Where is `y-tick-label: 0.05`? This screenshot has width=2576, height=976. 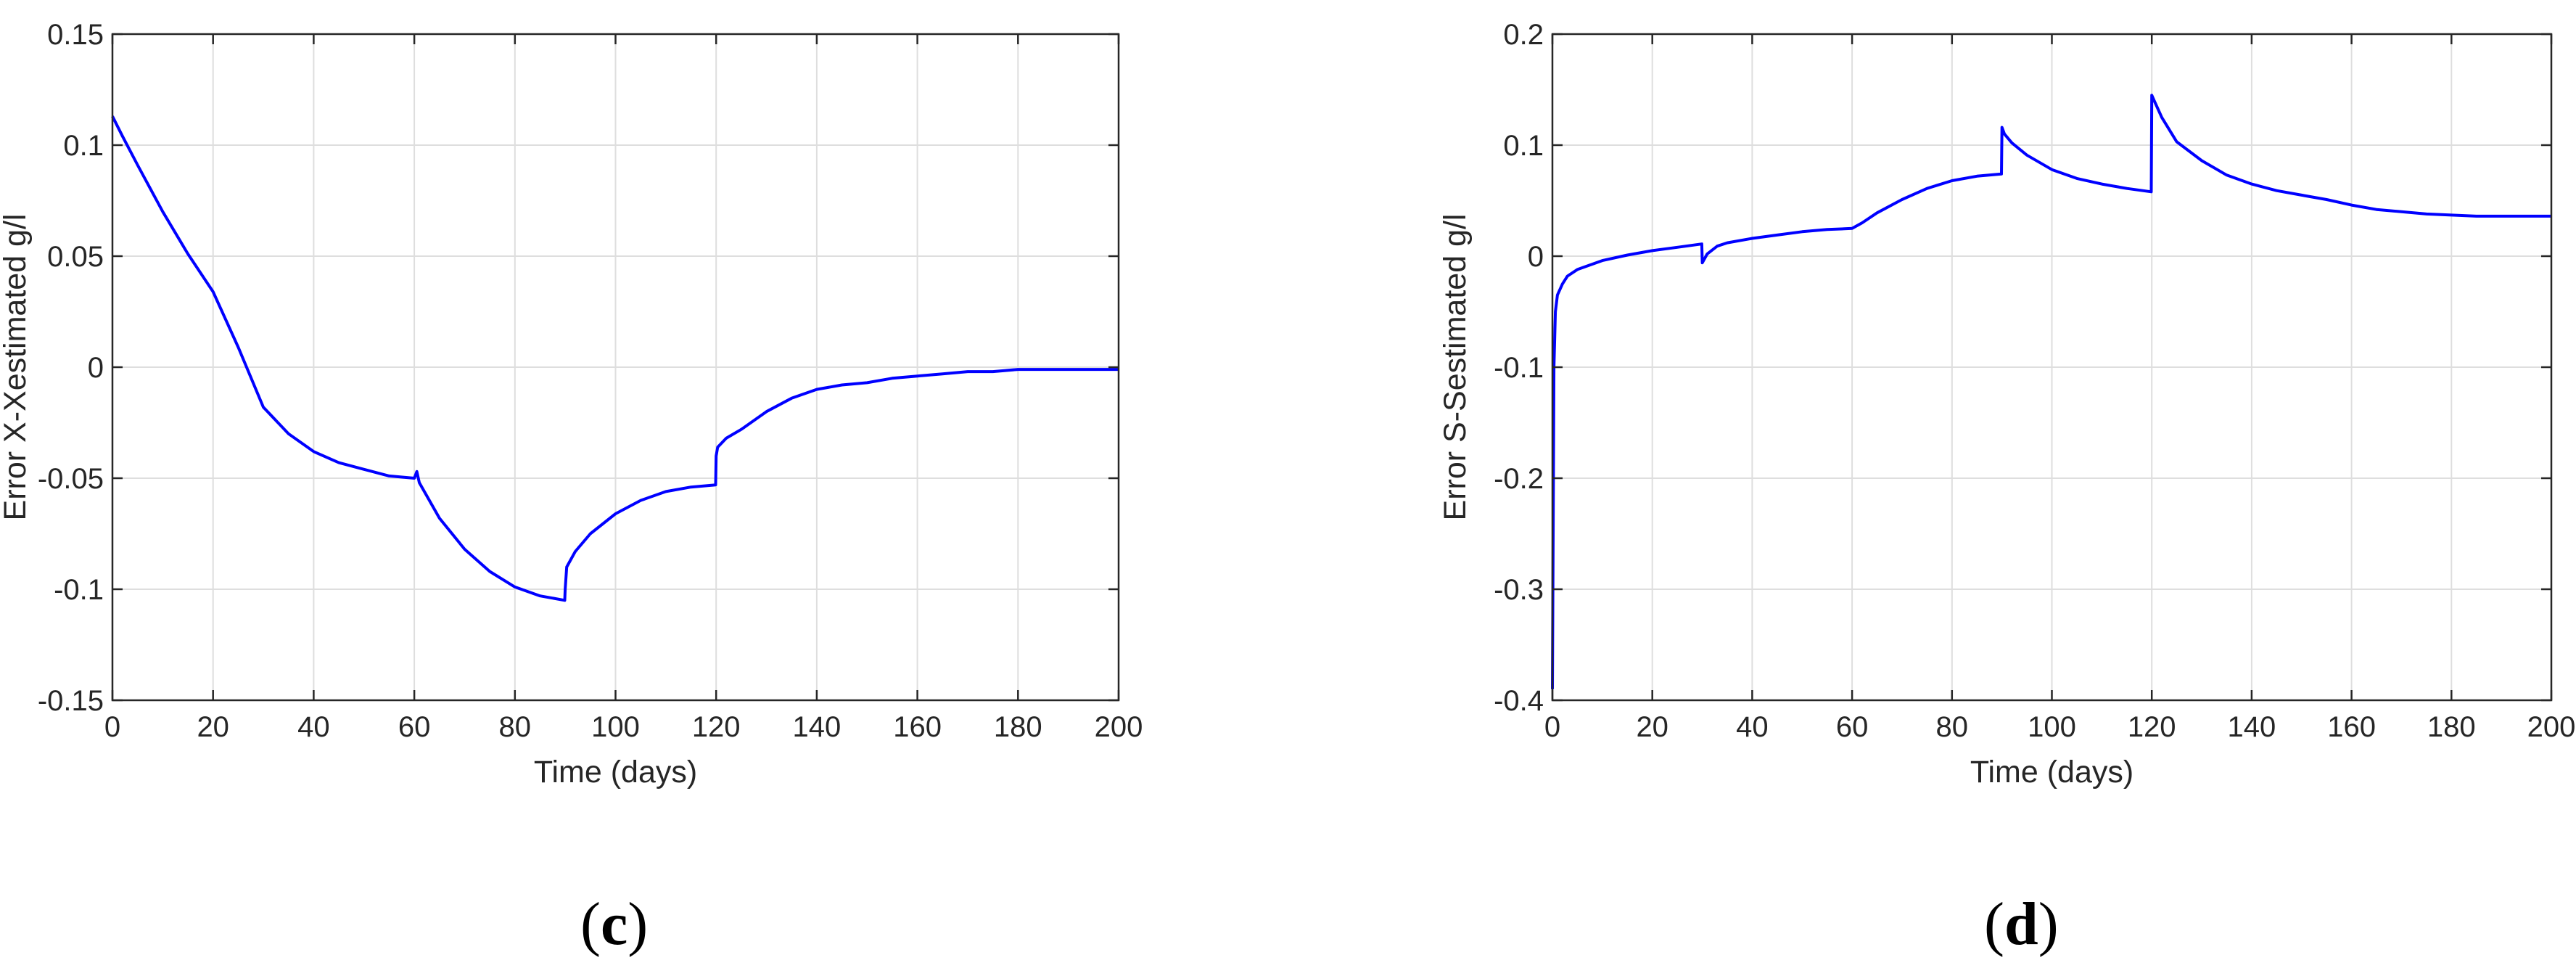
y-tick-label: 0.05 is located at coordinates (75, 257).